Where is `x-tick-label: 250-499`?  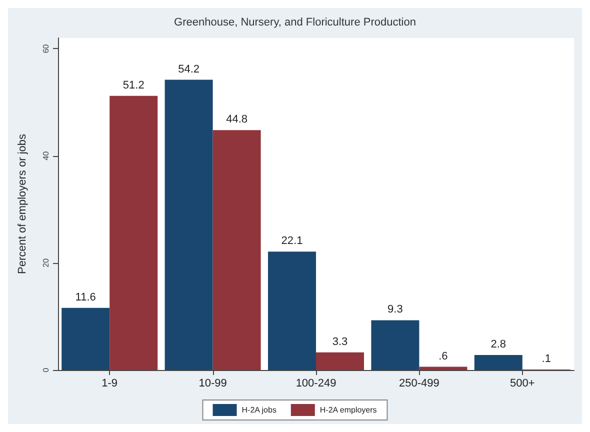
x-tick-label: 250-499 is located at coordinates (419, 384).